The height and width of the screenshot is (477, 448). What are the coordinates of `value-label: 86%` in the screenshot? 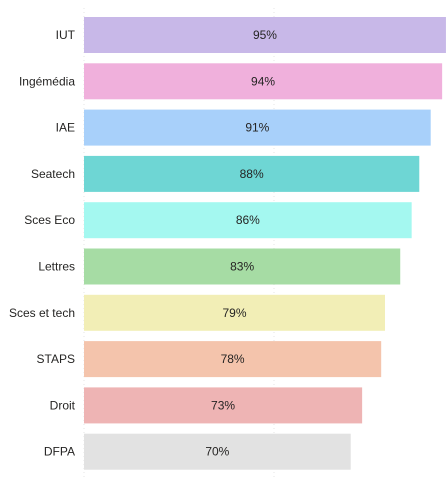 It's located at (248, 220).